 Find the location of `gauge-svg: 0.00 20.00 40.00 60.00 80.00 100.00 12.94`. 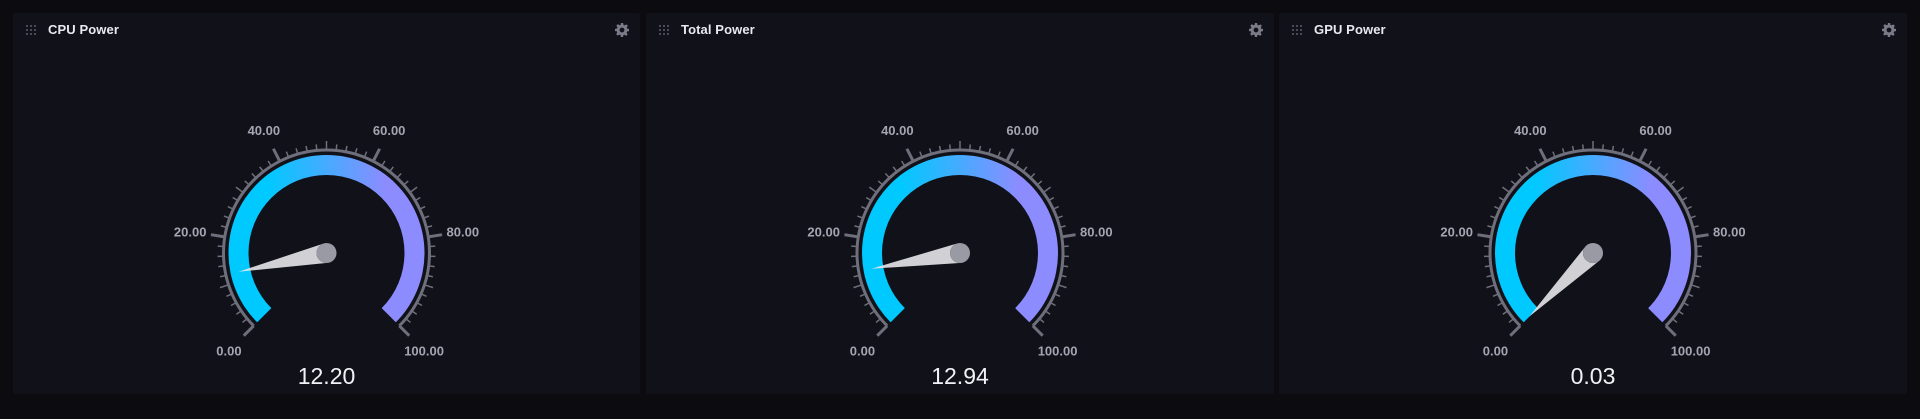

gauge-svg: 0.00 20.00 40.00 60.00 80.00 100.00 12.94 is located at coordinates (960, 256).